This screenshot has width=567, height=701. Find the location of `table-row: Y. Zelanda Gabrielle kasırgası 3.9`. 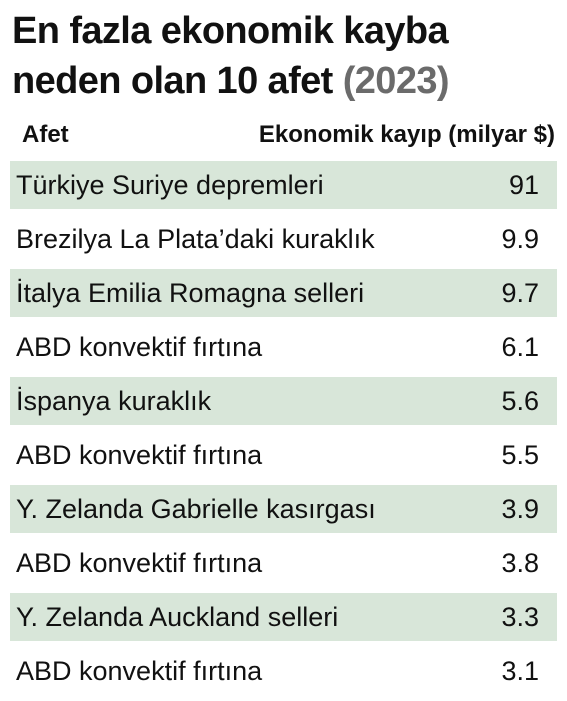

table-row: Y. Zelanda Gabrielle kasırgası 3.9 is located at coordinates (283, 509).